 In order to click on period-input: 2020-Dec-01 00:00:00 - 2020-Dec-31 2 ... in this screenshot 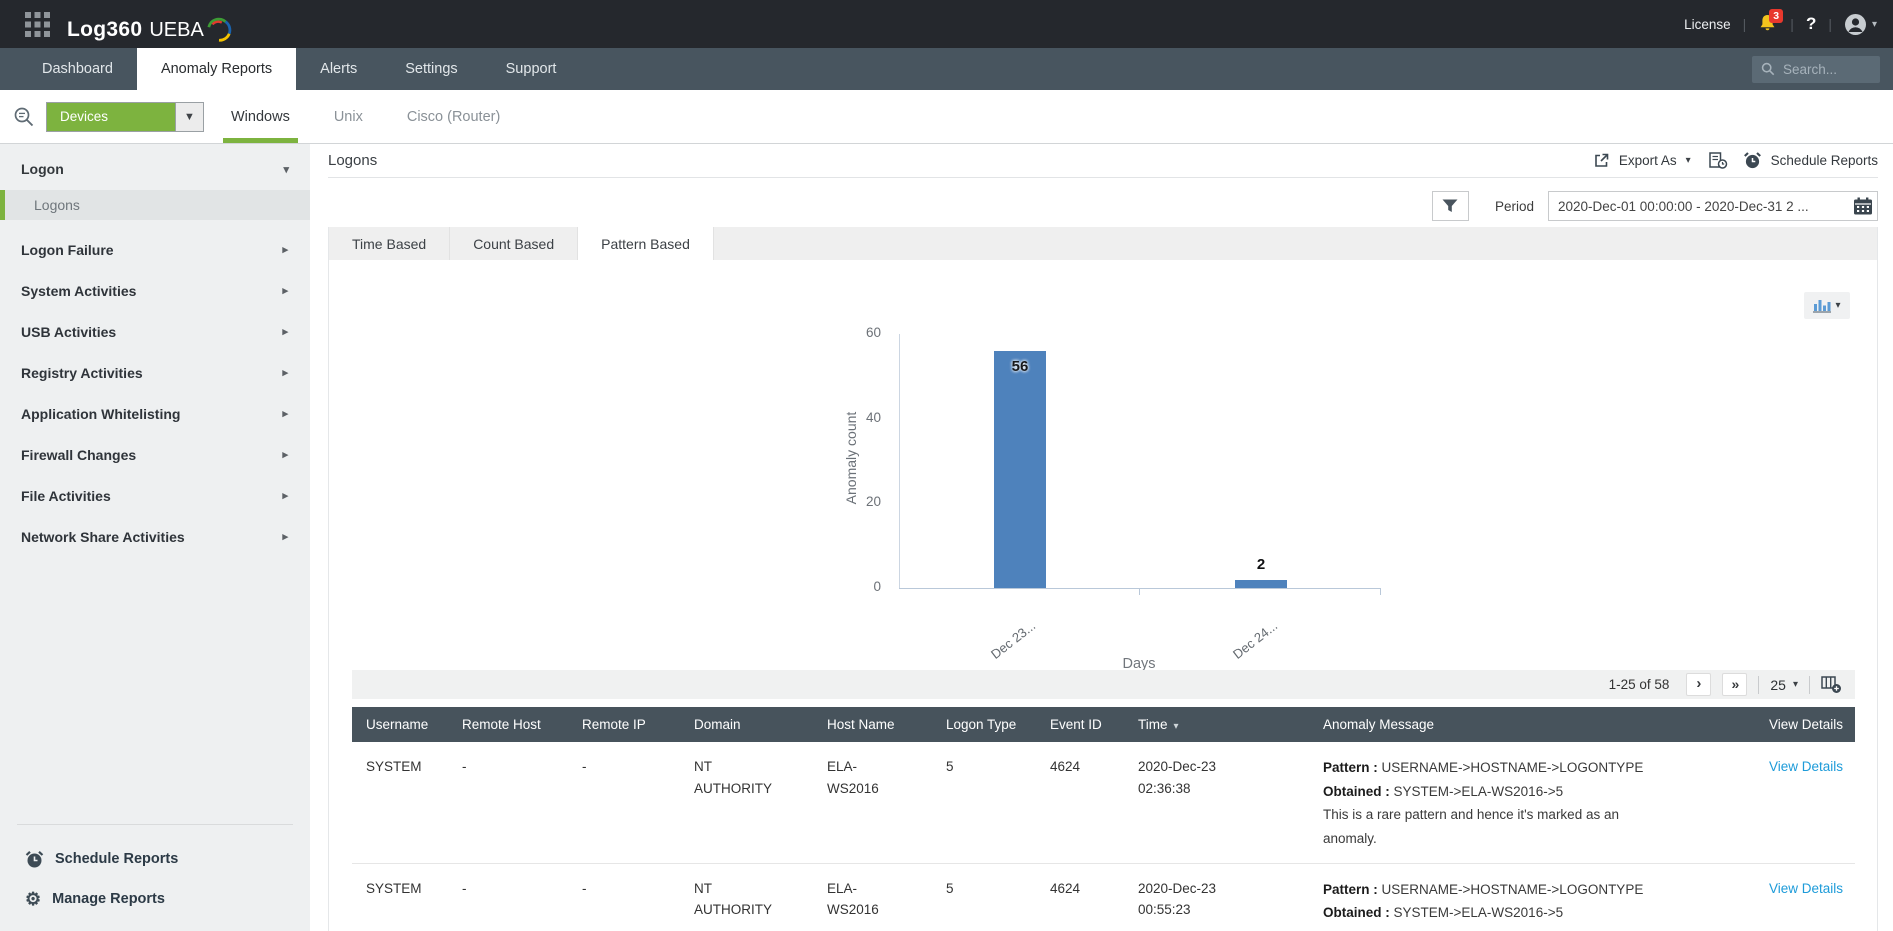, I will do `click(1713, 206)`.